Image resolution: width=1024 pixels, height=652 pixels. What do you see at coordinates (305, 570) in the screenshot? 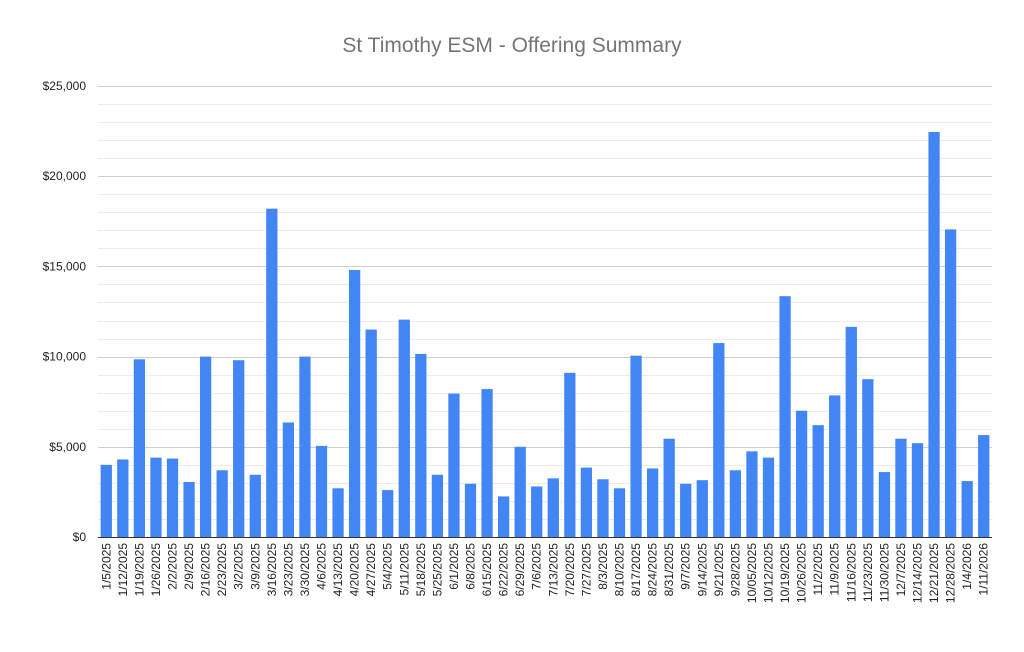
I see `x-tick-label: 3/30/2025` at bounding box center [305, 570].